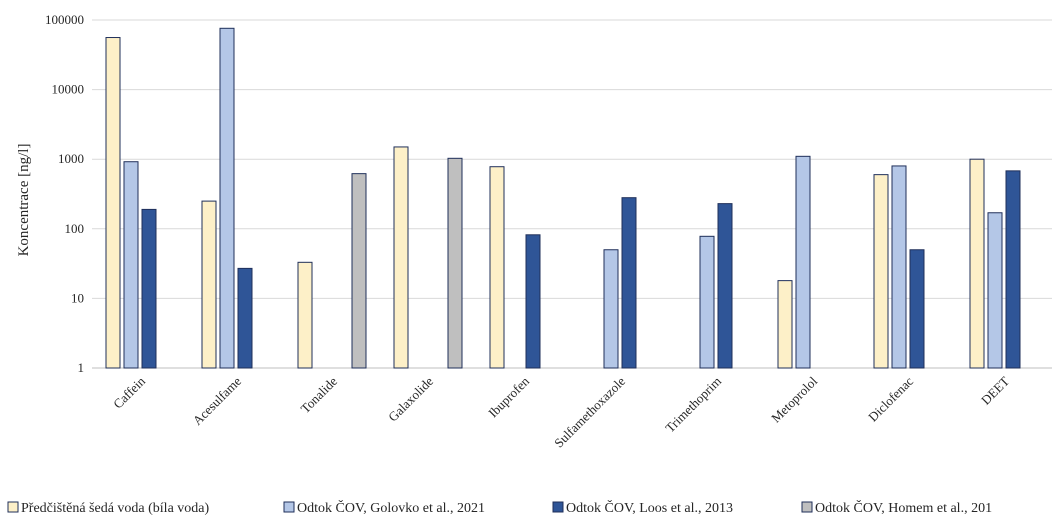  What do you see at coordinates (24, 200) in the screenshot?
I see `y-axis-label: Koncentrace [ng/l]` at bounding box center [24, 200].